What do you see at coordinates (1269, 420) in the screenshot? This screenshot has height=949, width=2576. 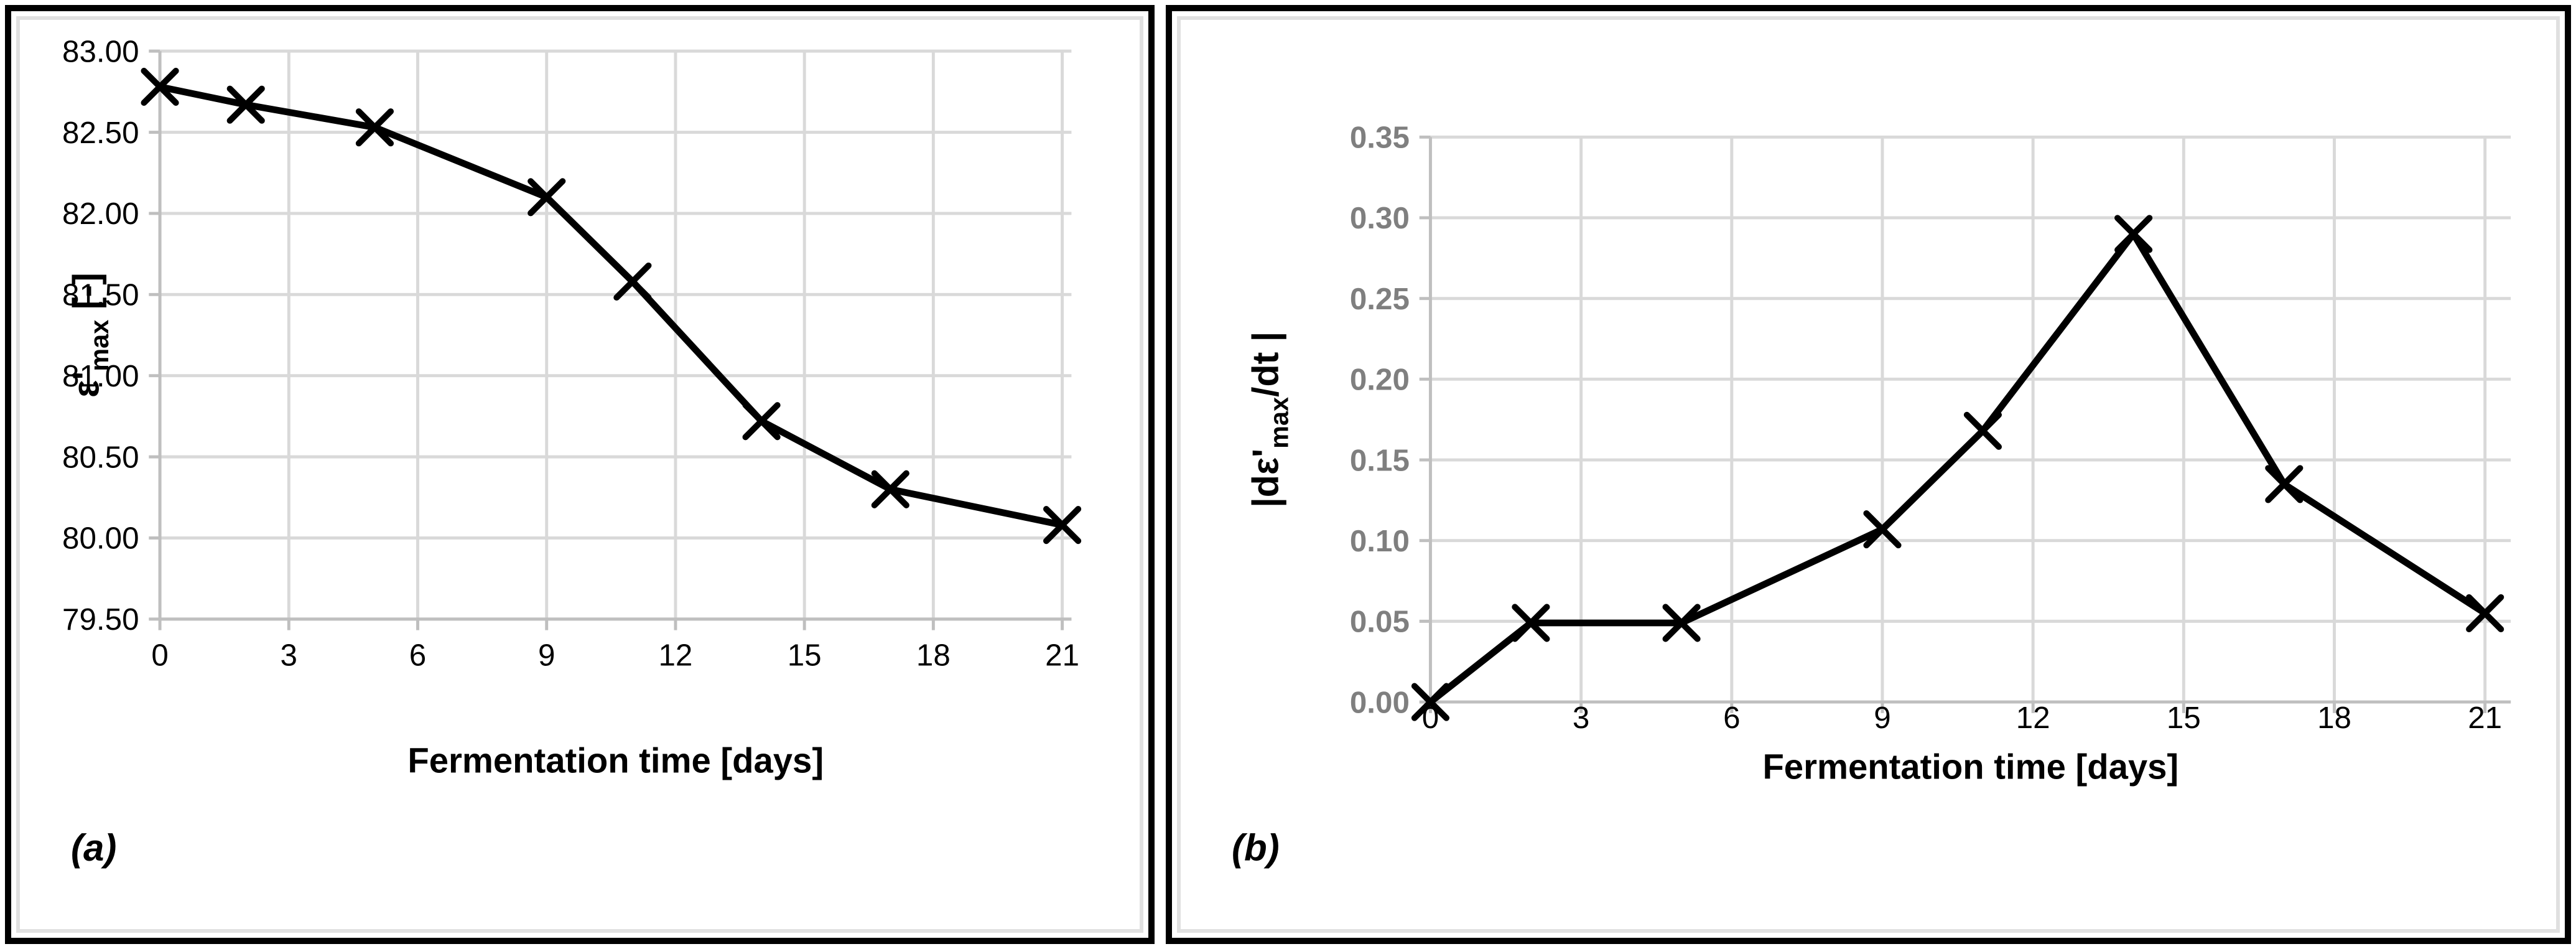 I see `y-axis-title: |dε'max/dt |` at bounding box center [1269, 420].